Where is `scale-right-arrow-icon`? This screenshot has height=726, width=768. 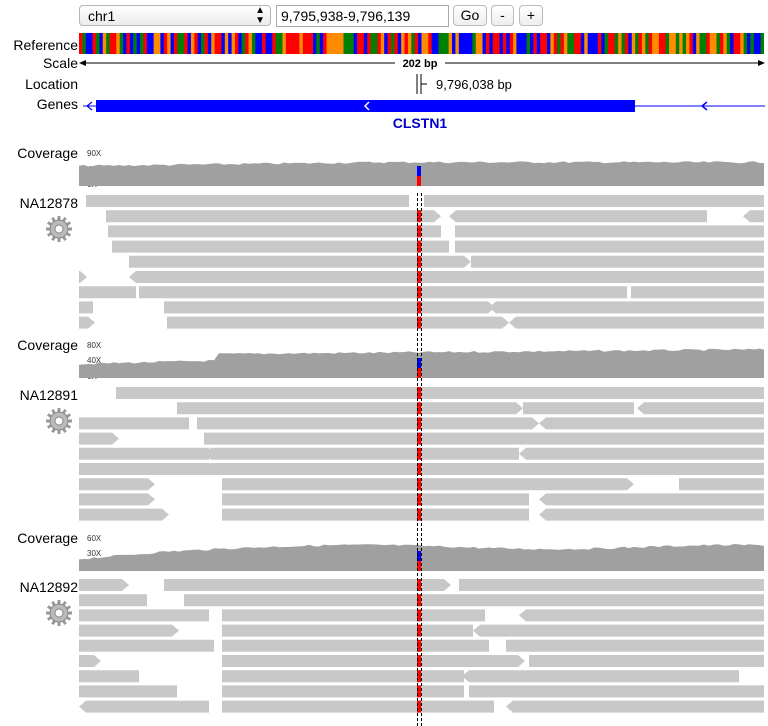 scale-right-arrow-icon is located at coordinates (761, 63).